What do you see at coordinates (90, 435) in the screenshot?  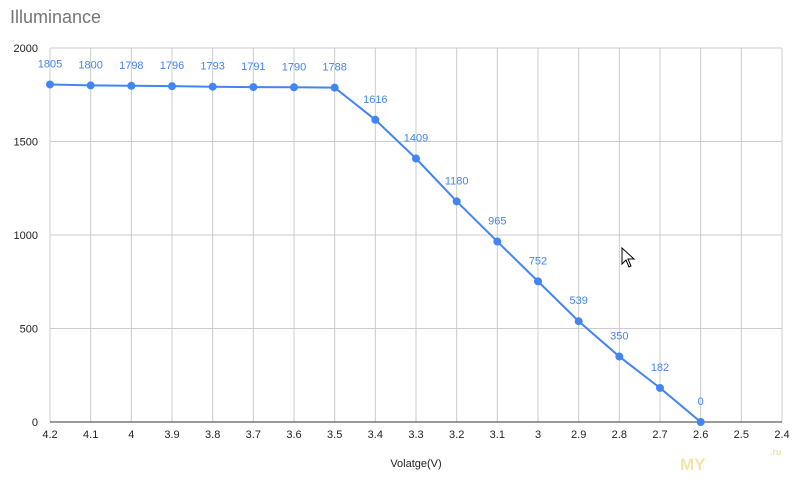 I see `x-tick-label: 4.1` at bounding box center [90, 435].